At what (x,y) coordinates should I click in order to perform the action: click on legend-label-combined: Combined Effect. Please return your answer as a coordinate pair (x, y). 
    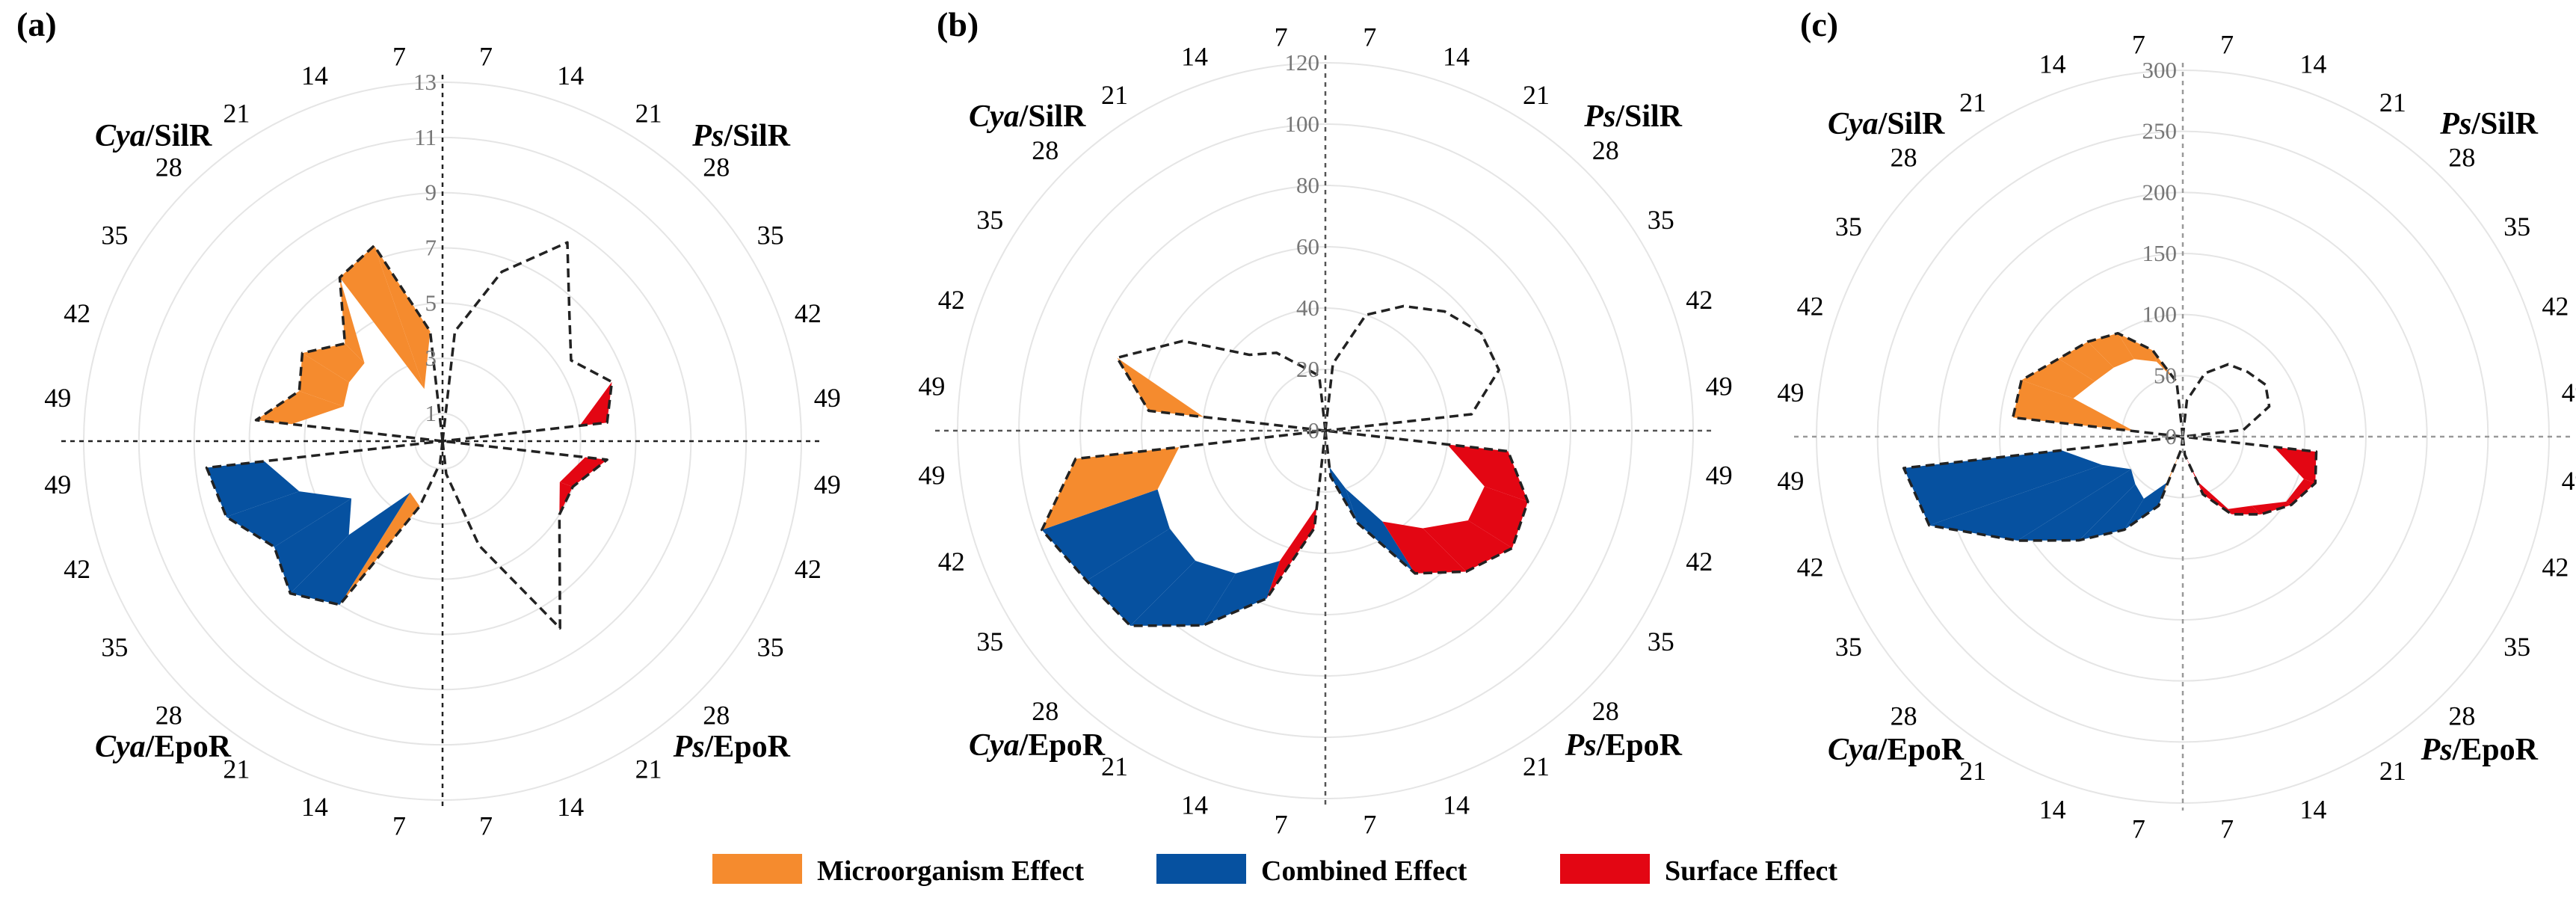
    Looking at the image, I should click on (1364, 871).